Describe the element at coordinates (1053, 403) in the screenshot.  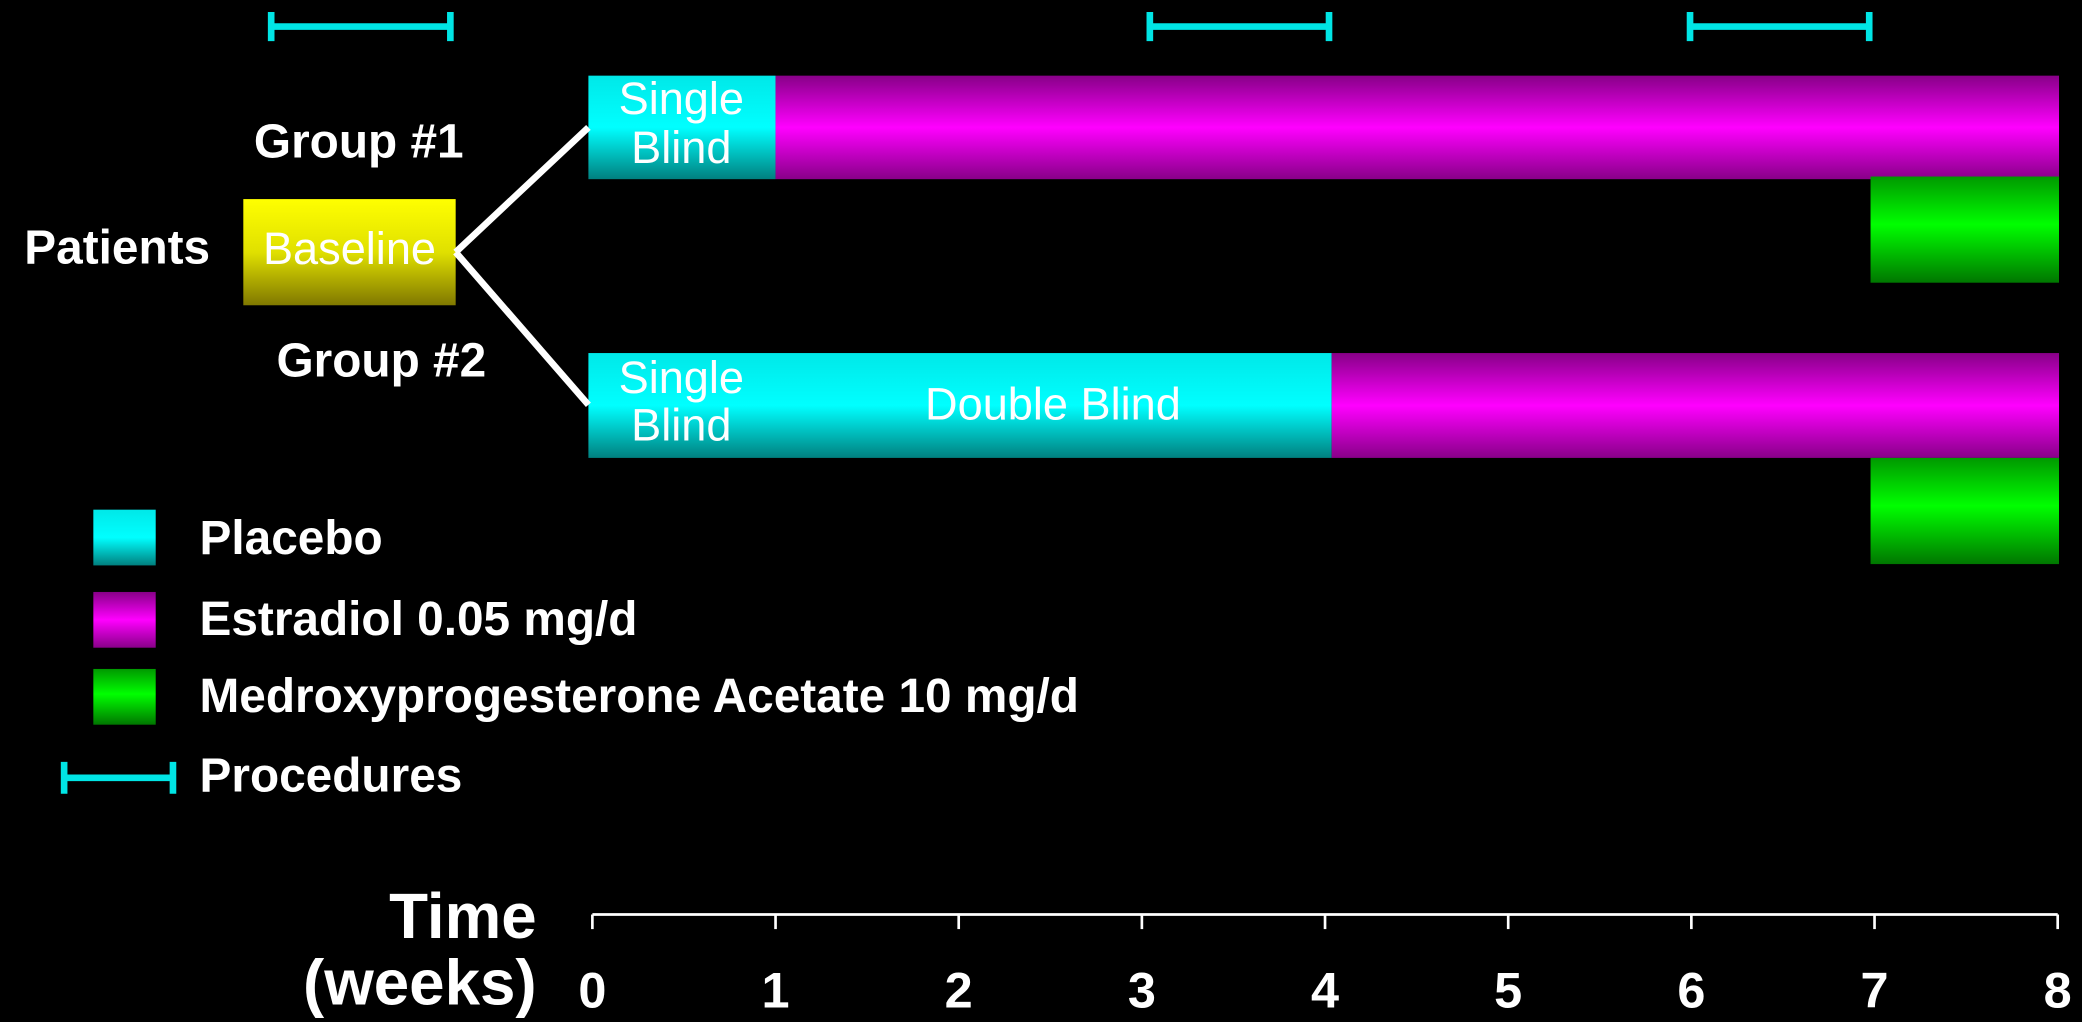
I see `bar-label: Double Blind` at that location.